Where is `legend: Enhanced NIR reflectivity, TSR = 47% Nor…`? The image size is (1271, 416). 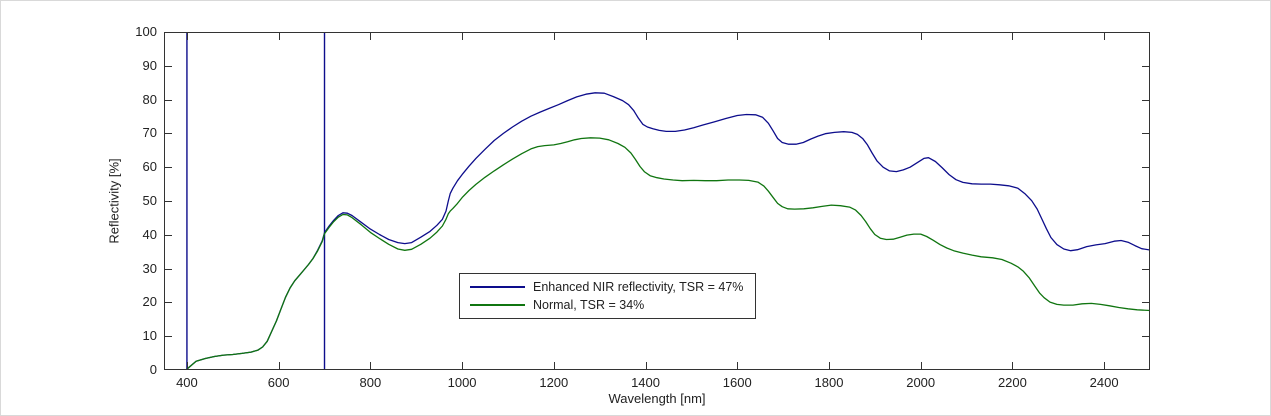
legend: Enhanced NIR reflectivity, TSR = 47% Nor… is located at coordinates (607, 296).